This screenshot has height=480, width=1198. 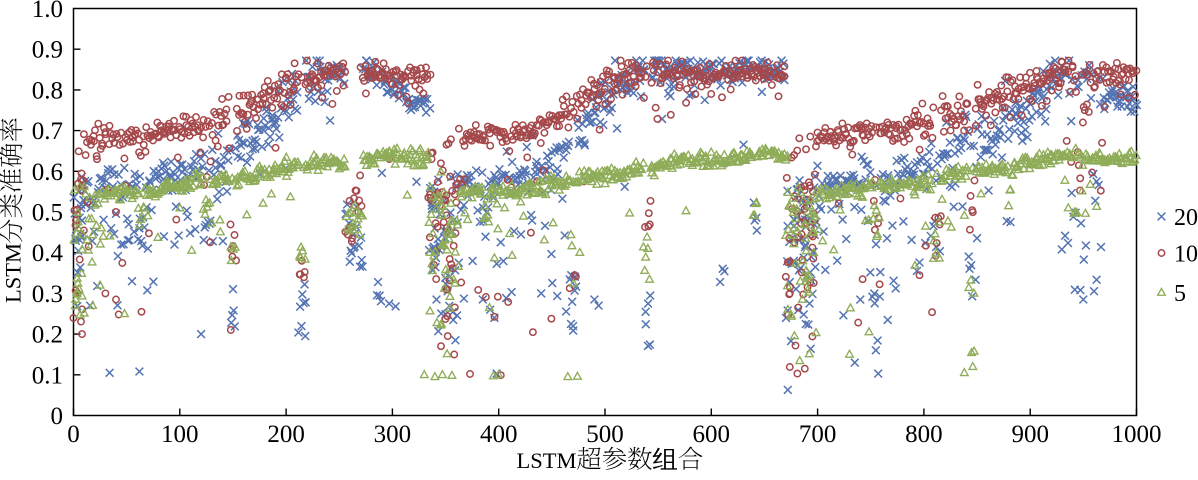 I want to click on svg-text: 0.2, so click(x=47, y=335).